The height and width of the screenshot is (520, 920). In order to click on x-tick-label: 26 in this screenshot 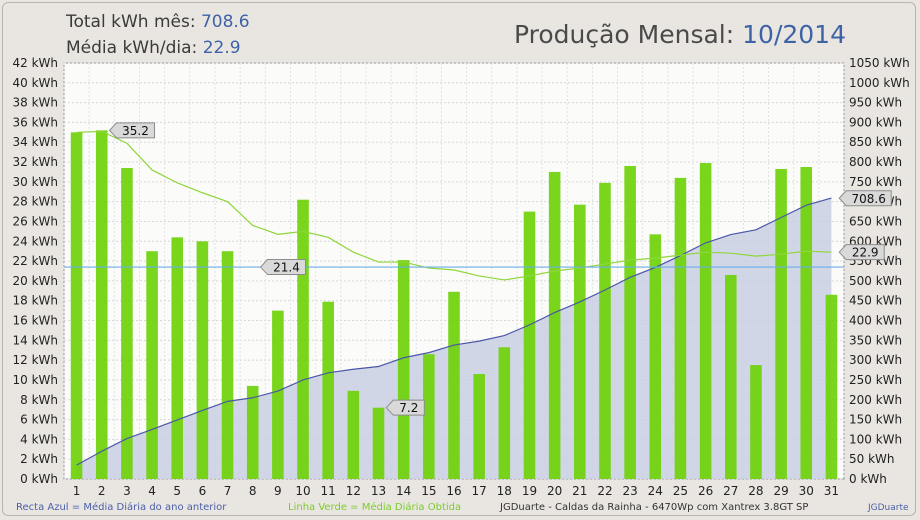, I will do `click(705, 491)`.